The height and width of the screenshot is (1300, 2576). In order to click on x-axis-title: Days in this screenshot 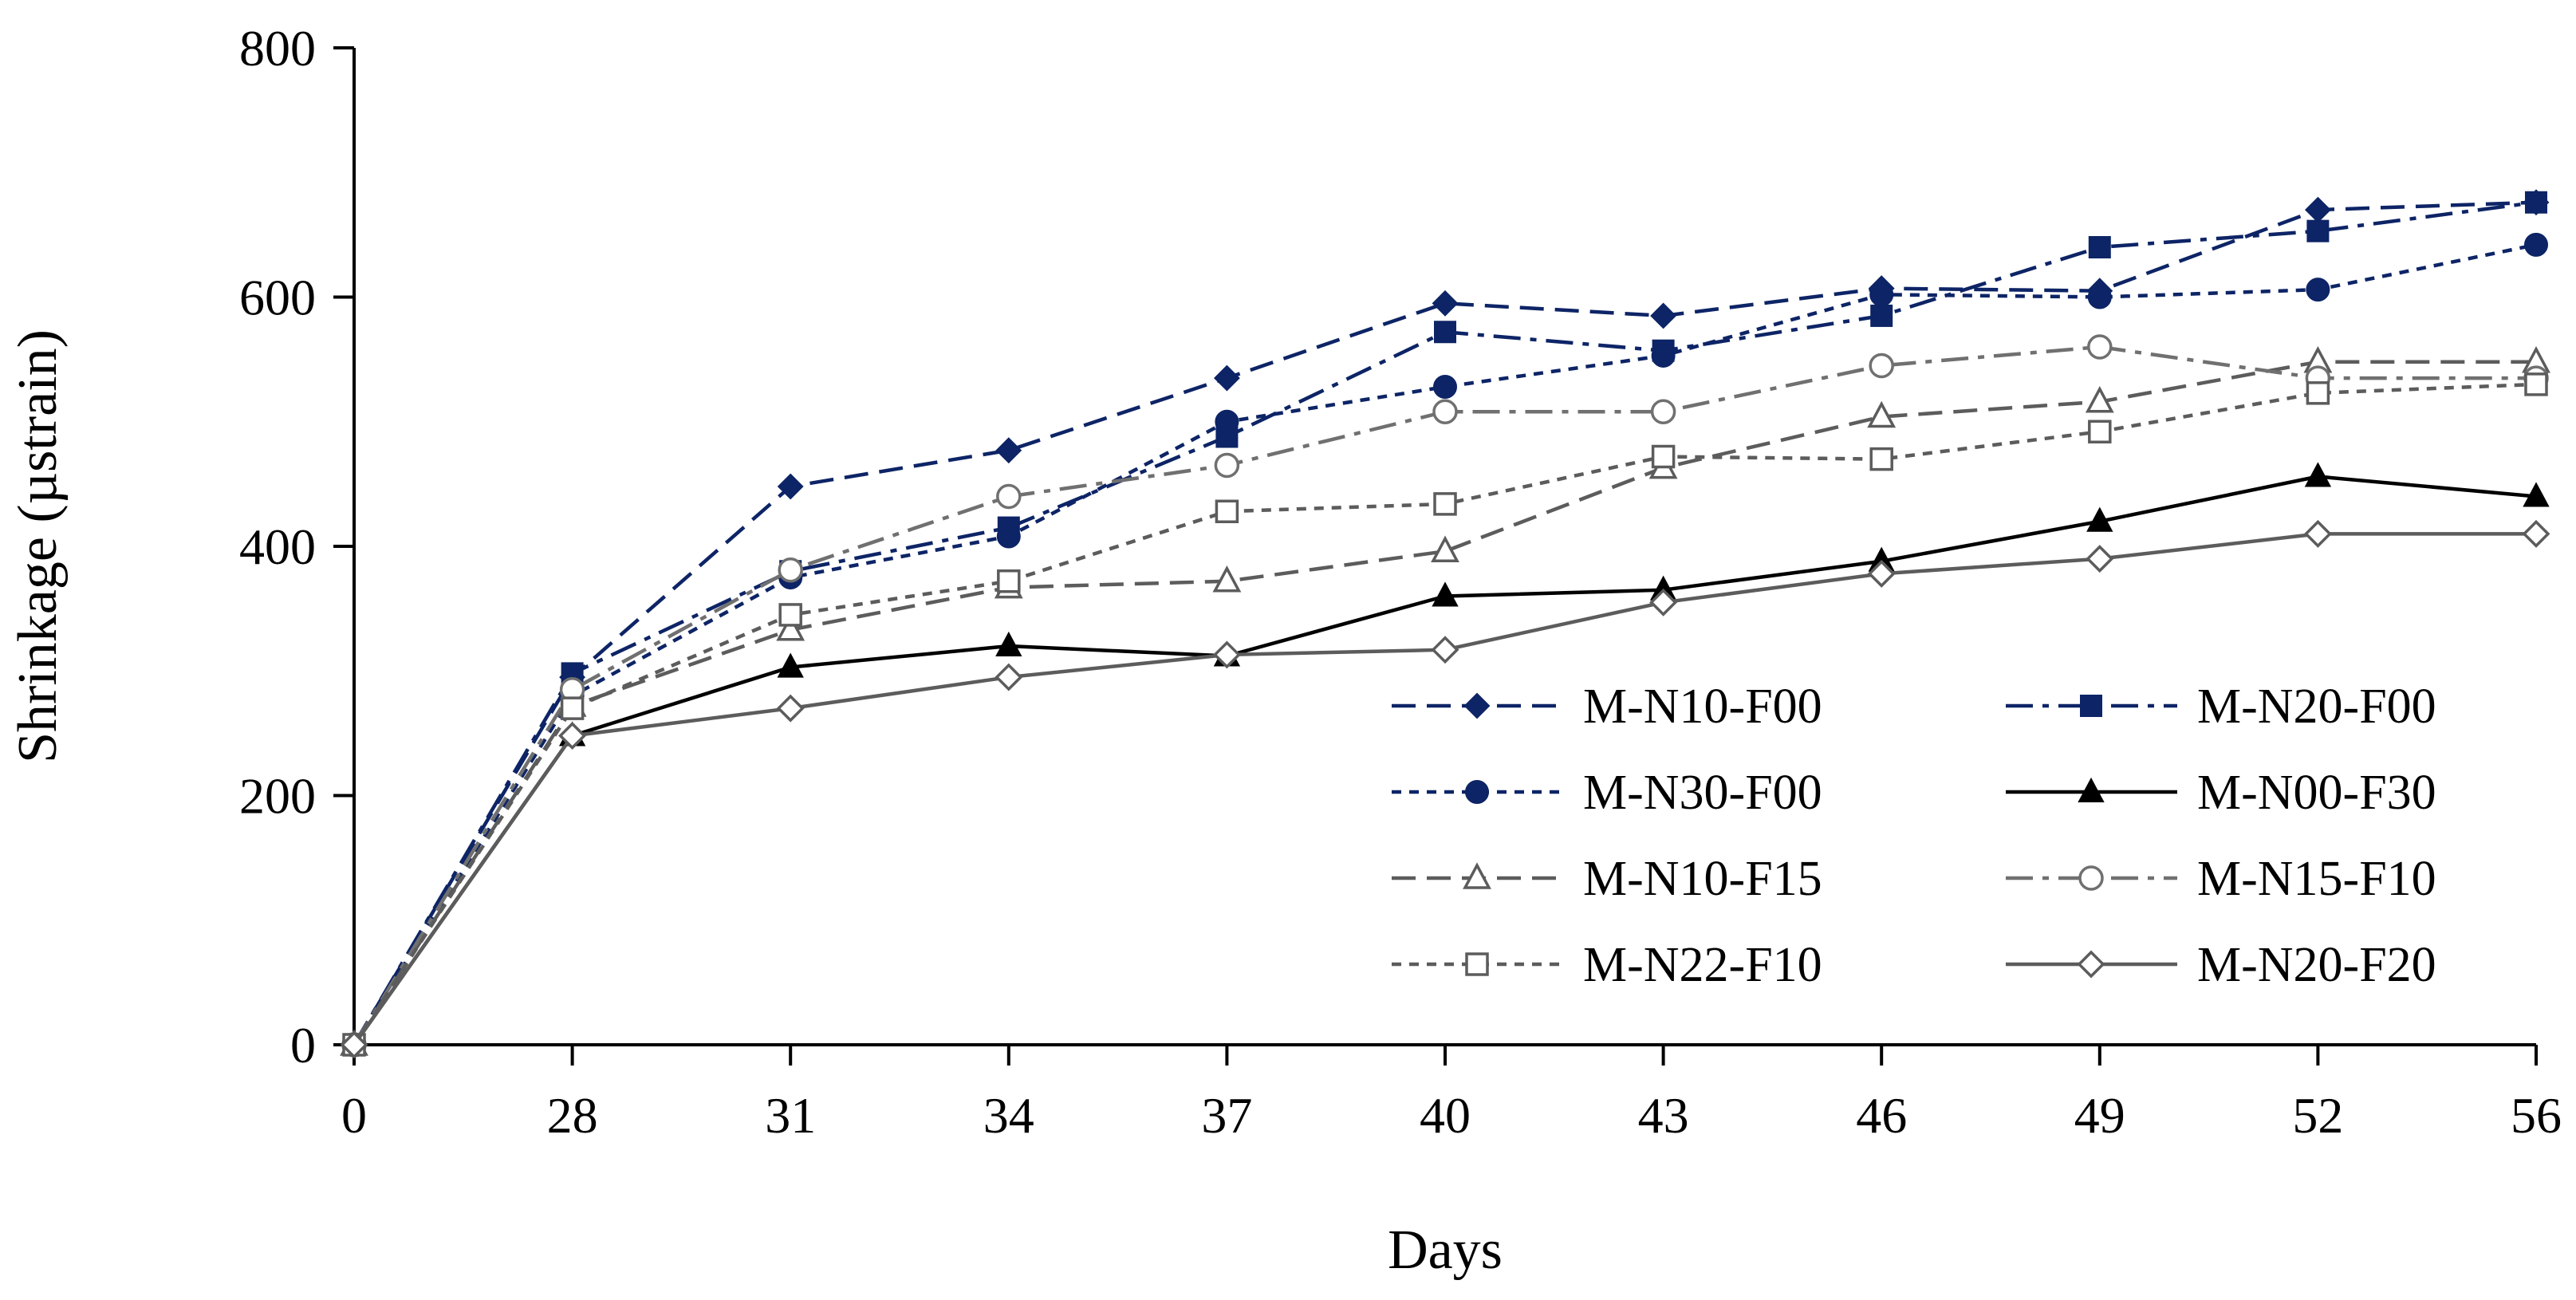, I will do `click(1445, 1250)`.